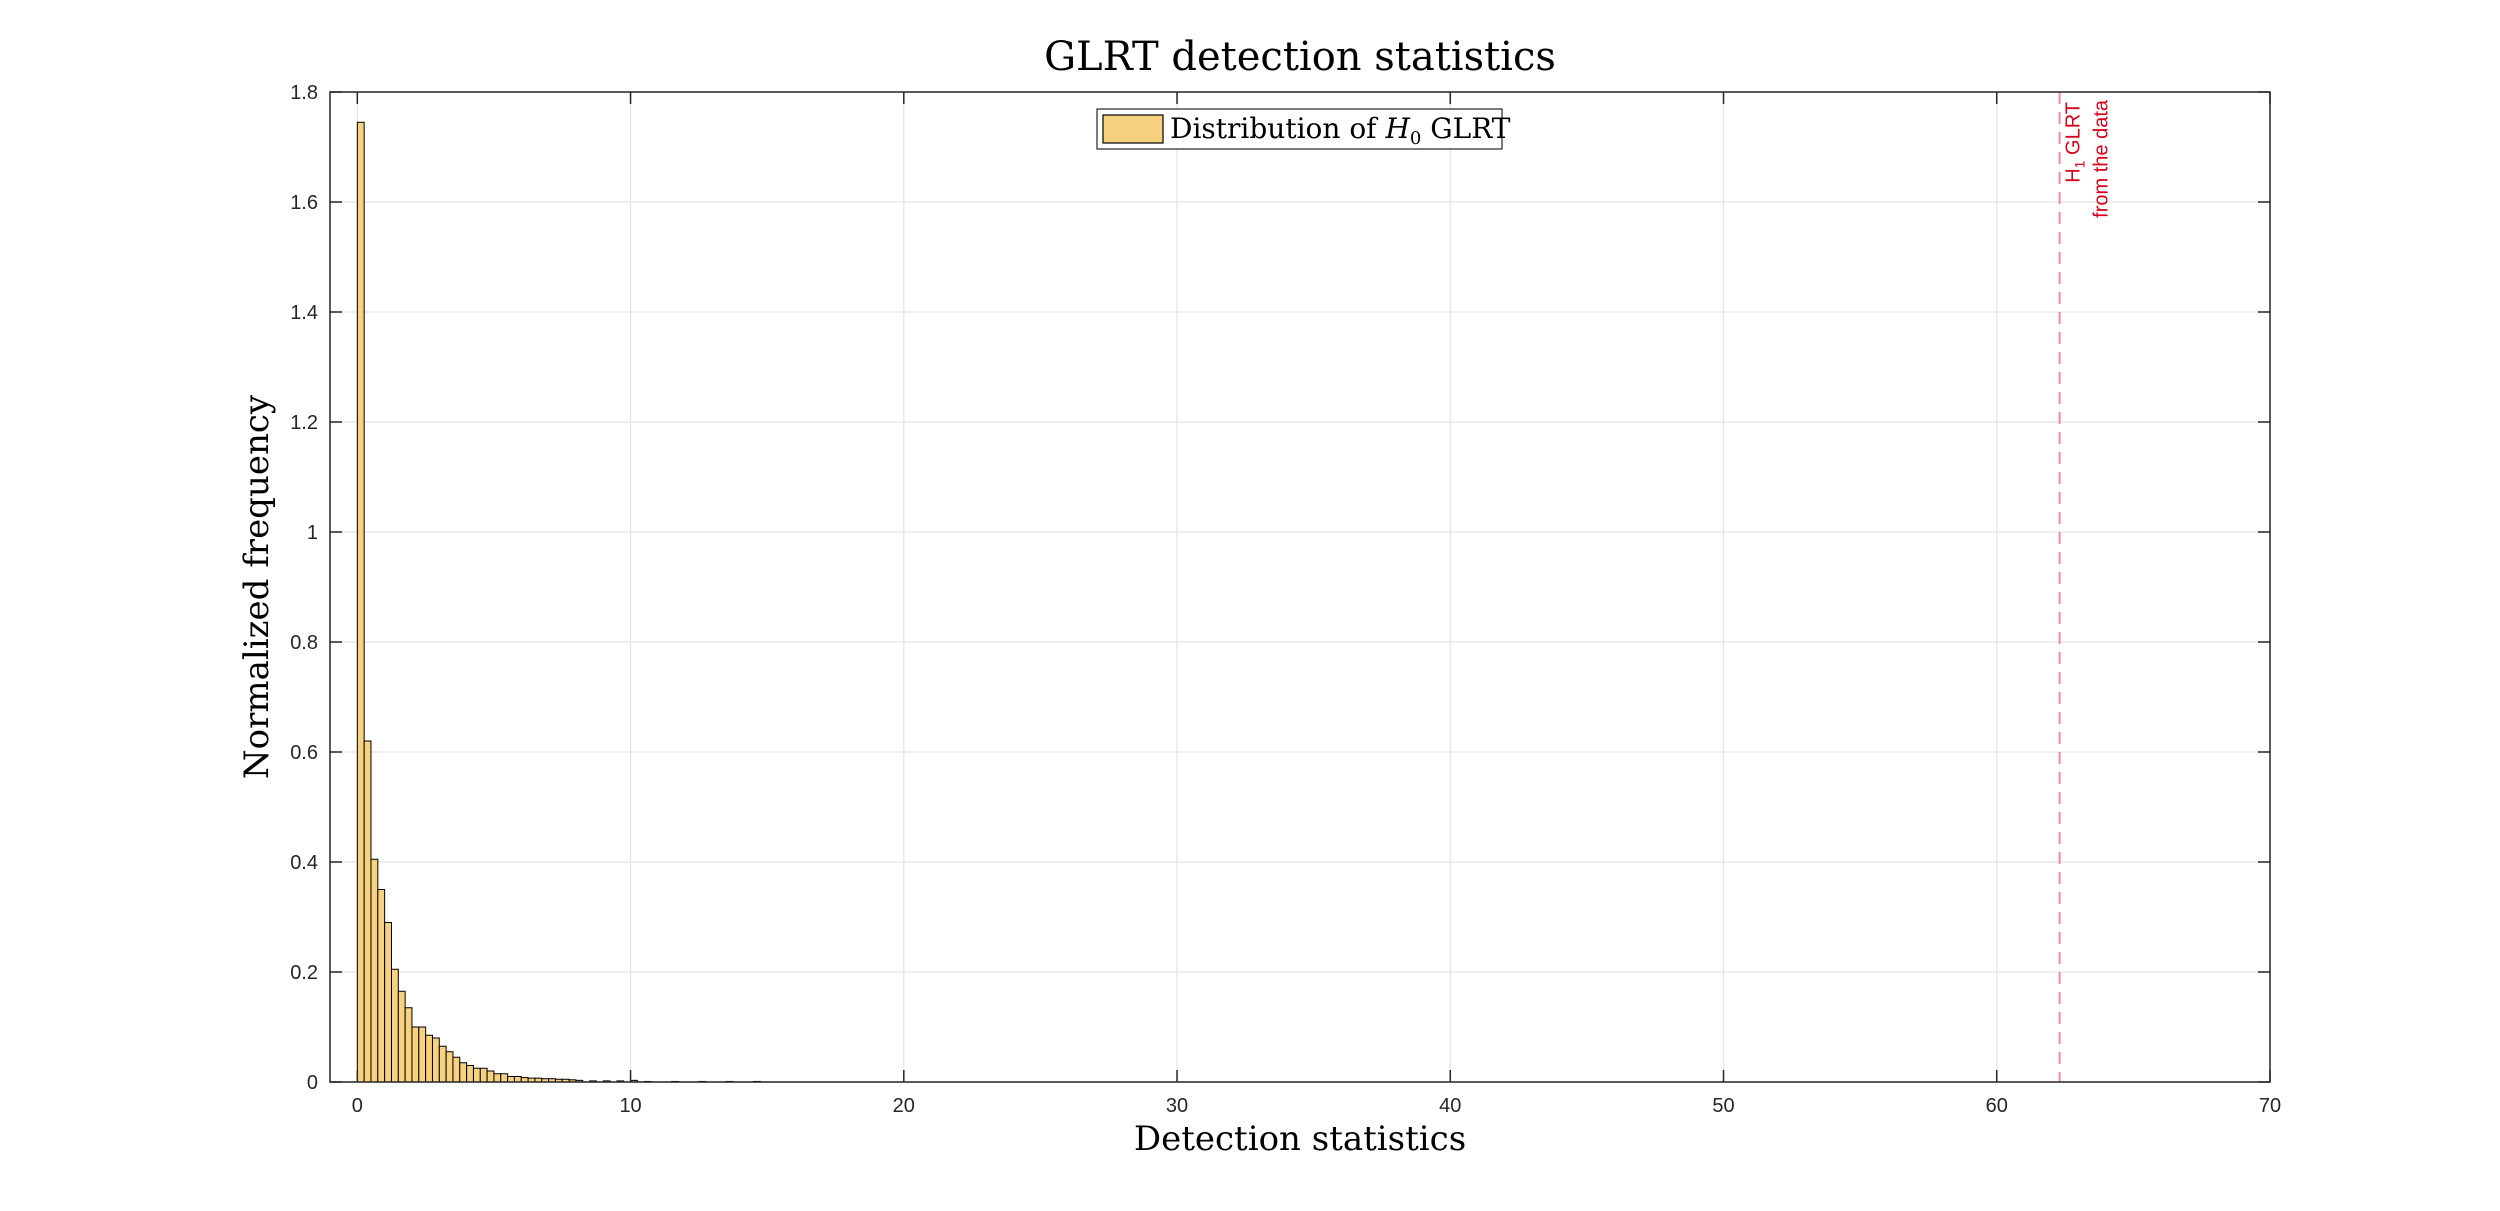 The image size is (2500, 1211). I want to click on y-tick-labels: 0 0.2 0.4 0.6 0.8 1 1.2 1.4 1.6 1.8, so click(304, 588).